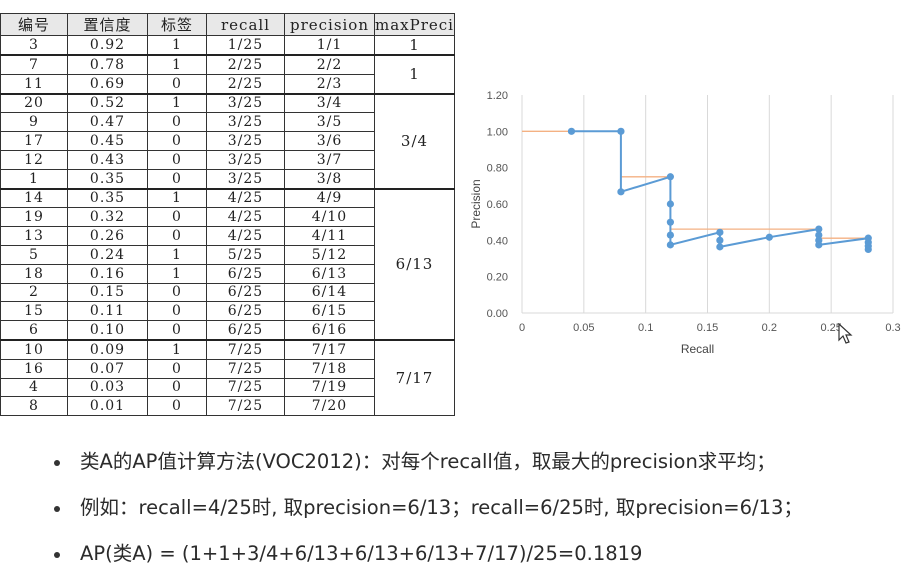 This screenshot has width=905, height=585. Describe the element at coordinates (34, 64) in the screenshot. I see `cell-id: 7` at that location.